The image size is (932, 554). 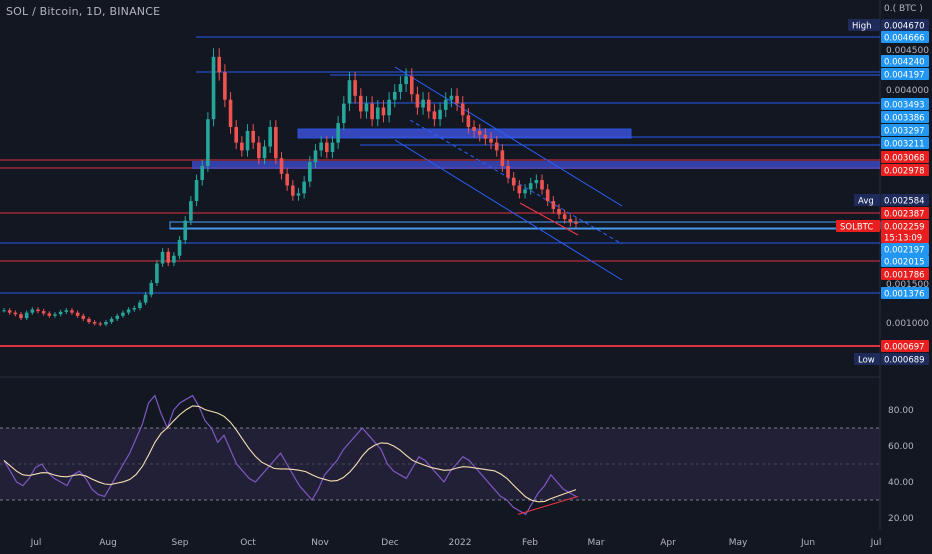 I want to click on x-axis-label: Oct, so click(x=248, y=543).